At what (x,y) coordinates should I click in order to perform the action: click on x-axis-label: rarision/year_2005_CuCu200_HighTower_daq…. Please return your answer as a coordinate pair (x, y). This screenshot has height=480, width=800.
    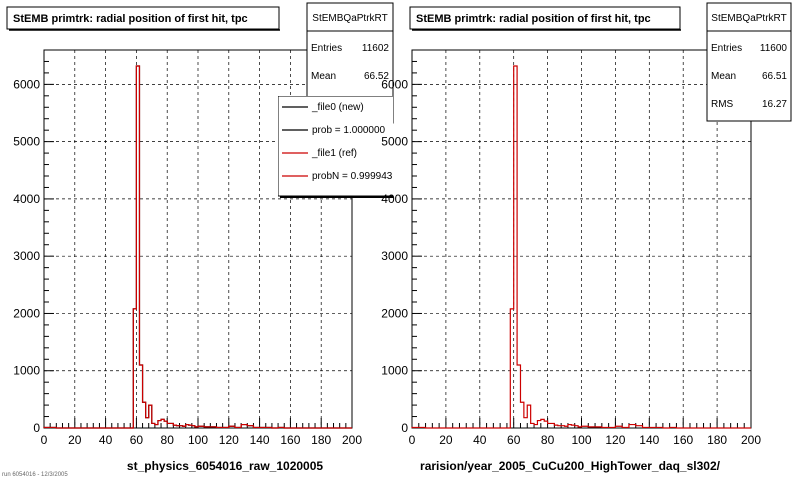
    Looking at the image, I should click on (570, 466).